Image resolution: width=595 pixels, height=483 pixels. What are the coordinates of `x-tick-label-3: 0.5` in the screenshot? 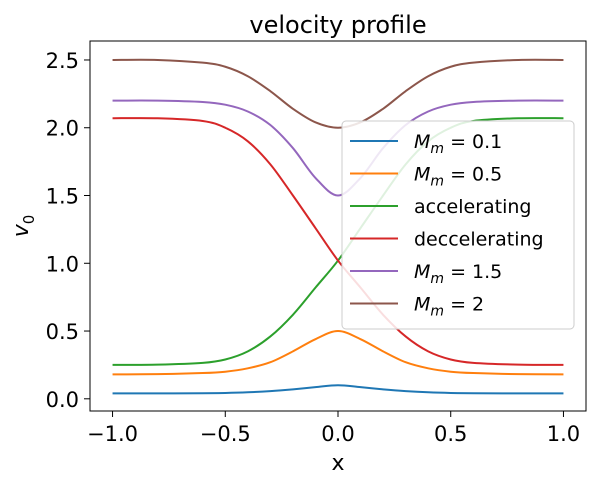 It's located at (450, 434).